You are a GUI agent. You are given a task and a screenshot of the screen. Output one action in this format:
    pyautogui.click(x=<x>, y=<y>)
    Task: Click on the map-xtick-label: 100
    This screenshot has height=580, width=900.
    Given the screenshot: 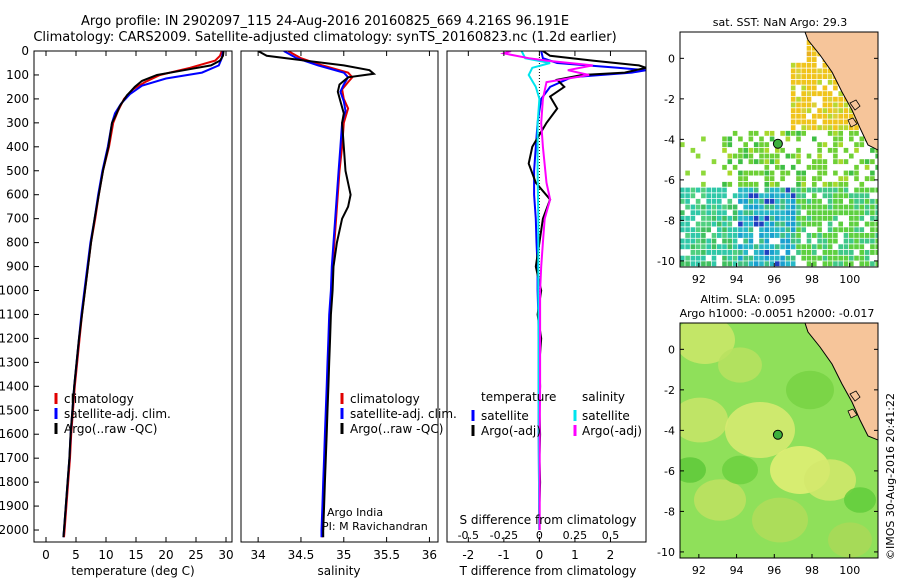 What is the action you would take?
    pyautogui.click(x=849, y=279)
    